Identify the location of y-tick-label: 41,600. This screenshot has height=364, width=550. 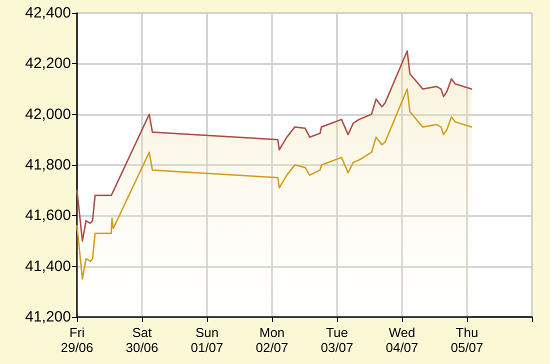
(48, 215).